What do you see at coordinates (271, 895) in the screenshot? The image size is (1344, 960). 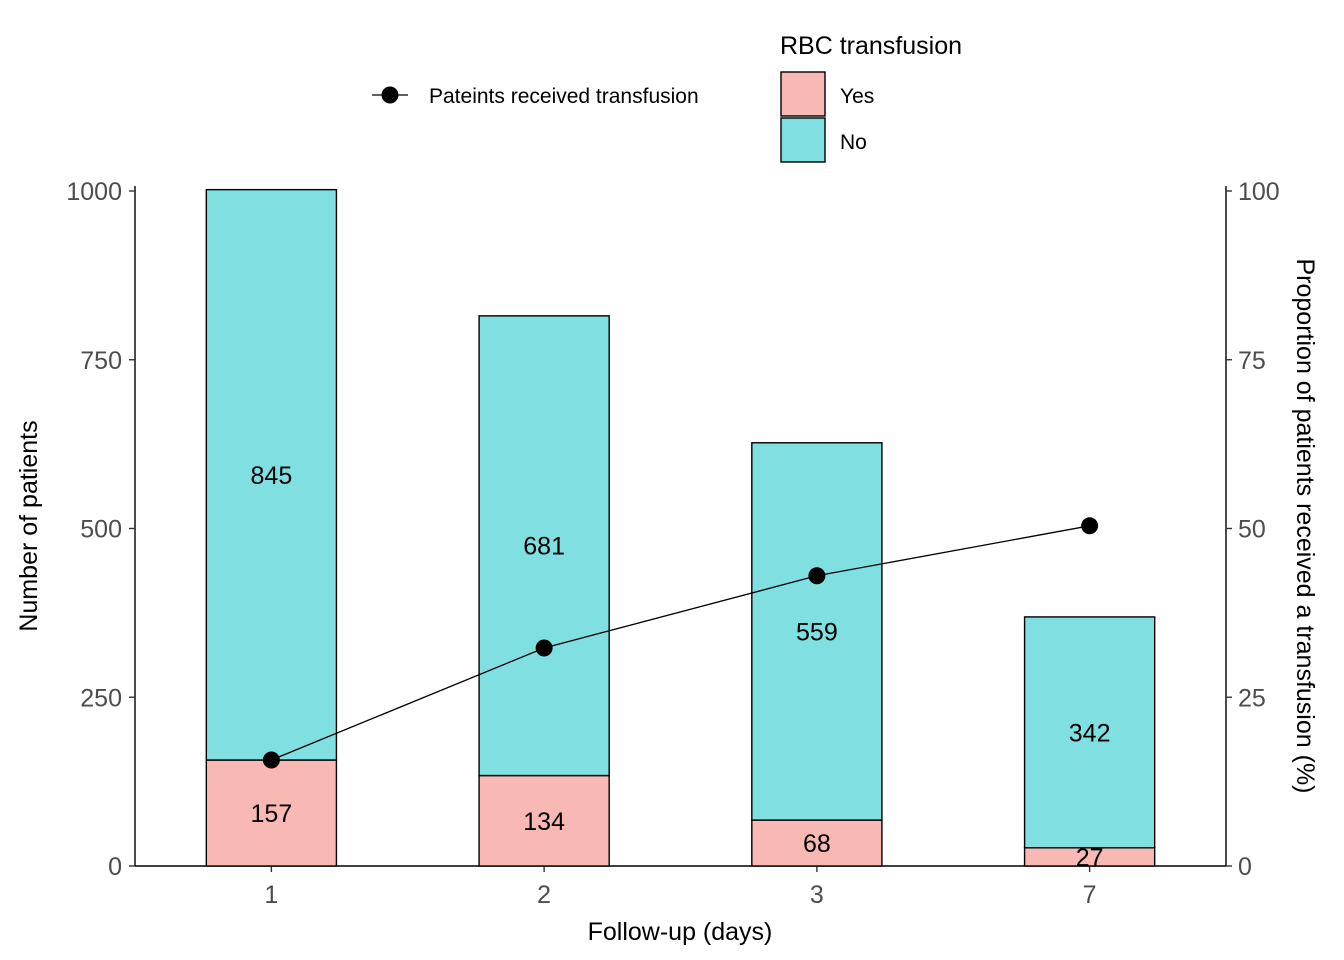 I see `x-tick-label: 1` at bounding box center [271, 895].